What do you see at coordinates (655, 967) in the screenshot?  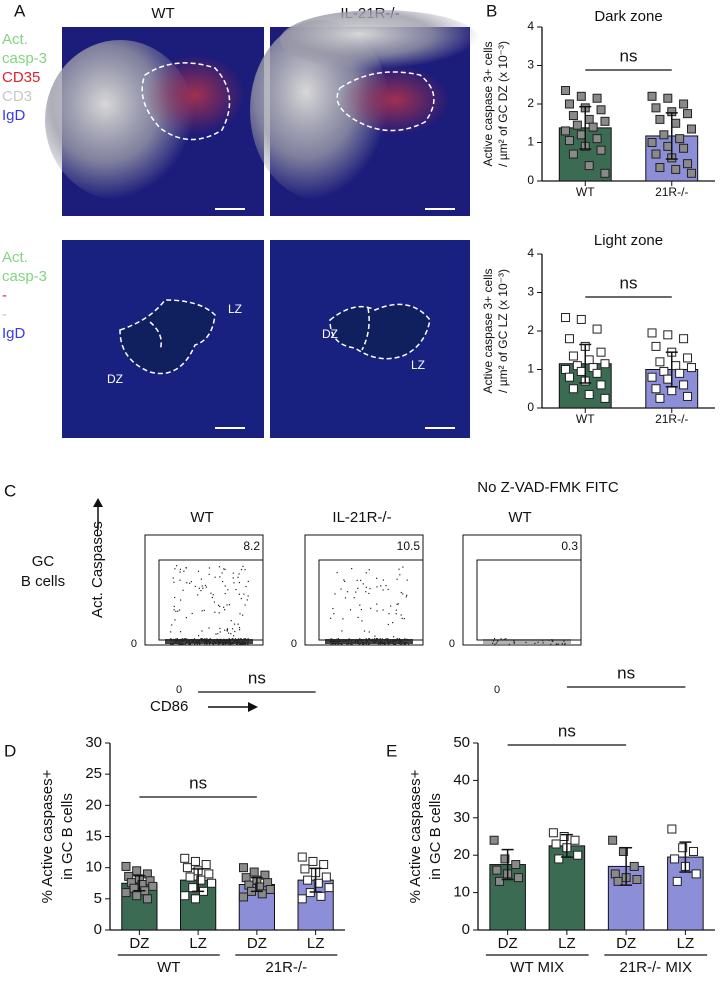 I see `group-label: 21R-/- MIX` at bounding box center [655, 967].